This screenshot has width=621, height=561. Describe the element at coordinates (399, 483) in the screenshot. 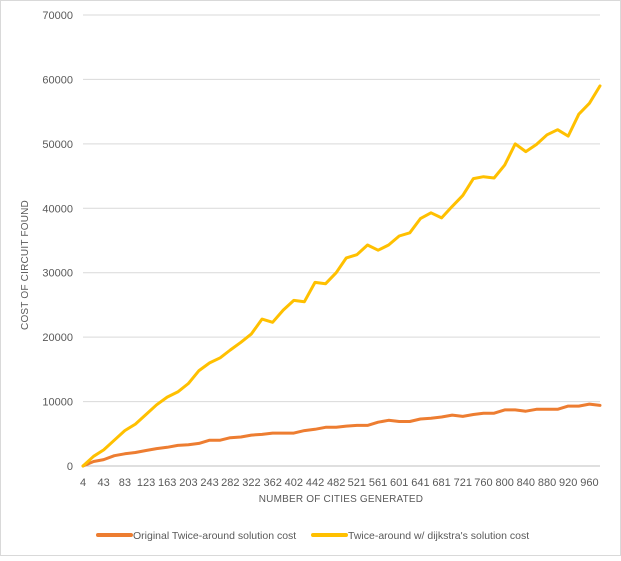

I see `x-tick-label: 601` at that location.